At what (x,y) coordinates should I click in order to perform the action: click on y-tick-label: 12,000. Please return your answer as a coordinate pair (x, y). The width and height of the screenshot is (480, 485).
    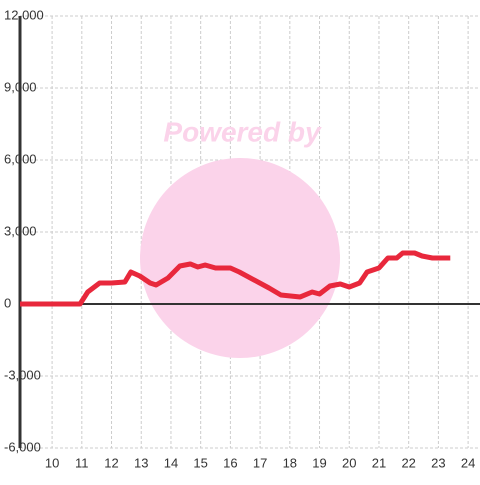
    Looking at the image, I should click on (24, 14).